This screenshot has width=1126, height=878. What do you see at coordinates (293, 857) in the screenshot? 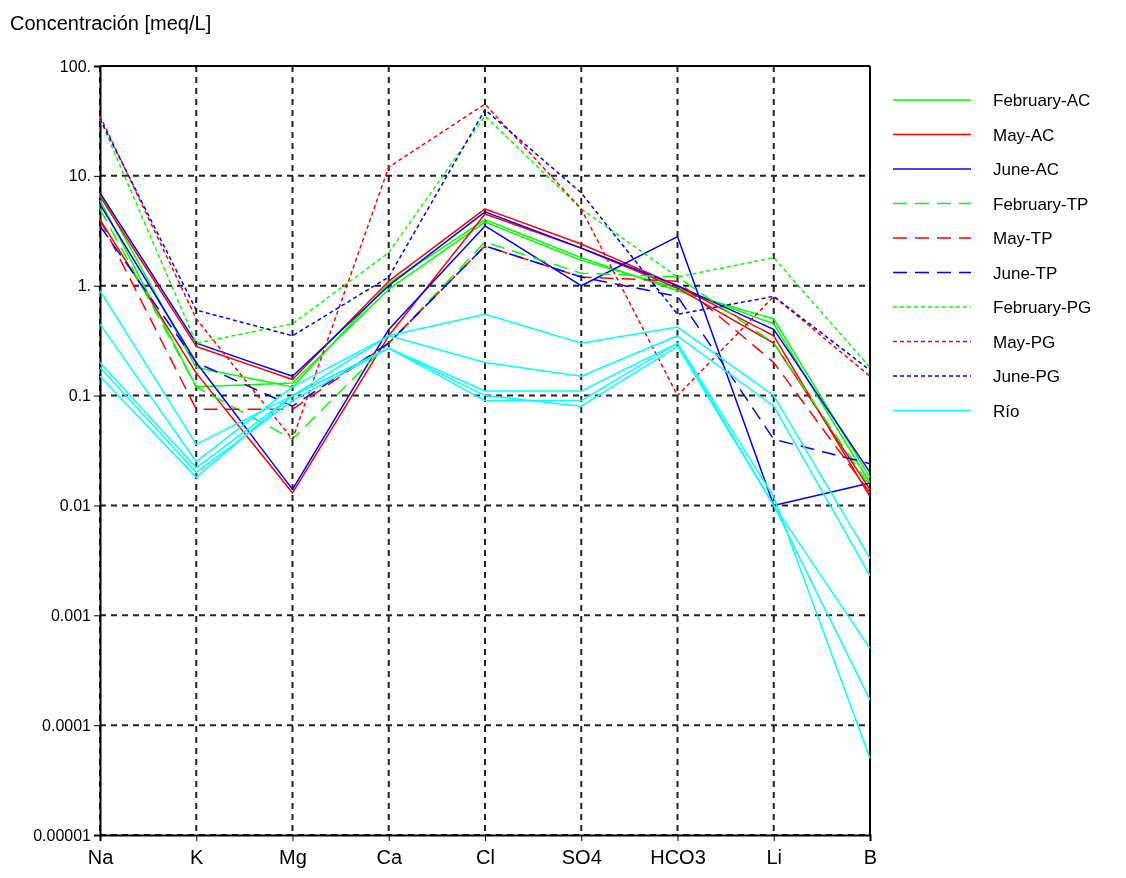
I see `x-tick-label: Mg` at bounding box center [293, 857].